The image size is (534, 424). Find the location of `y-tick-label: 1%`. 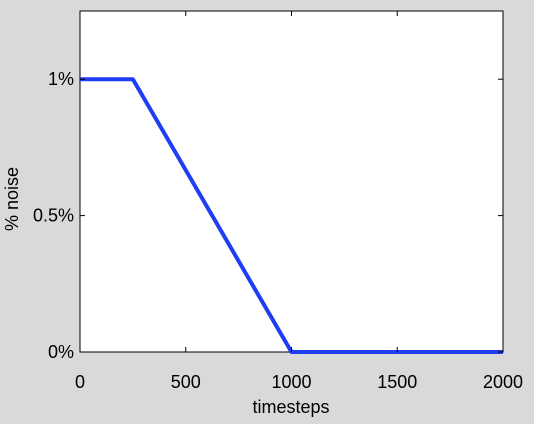

y-tick-label: 1% is located at coordinates (61, 79).